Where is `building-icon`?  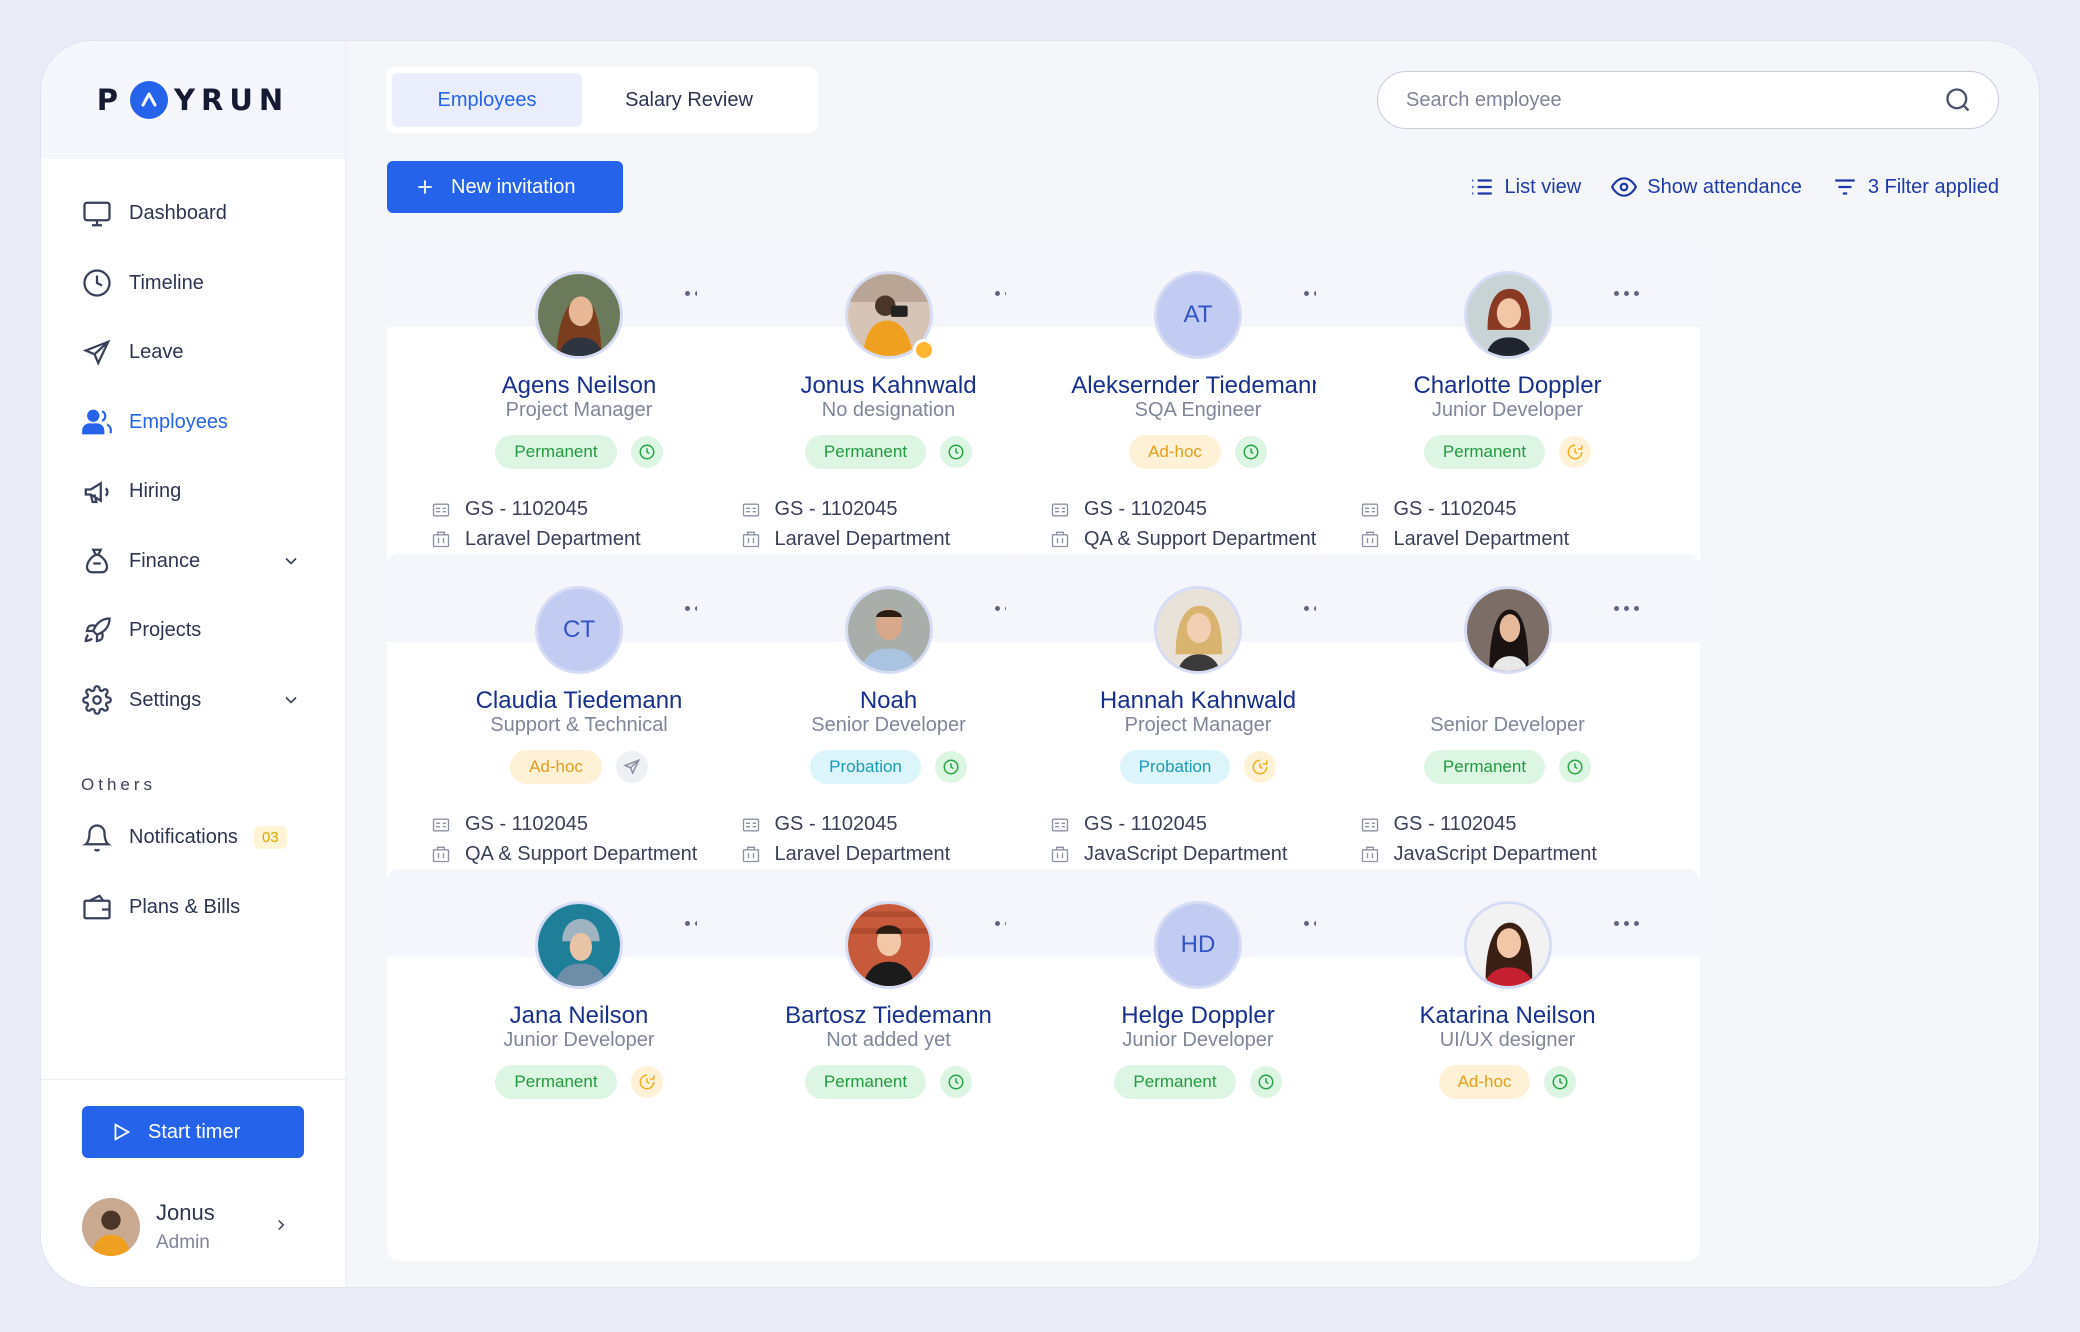 building-icon is located at coordinates (441, 539).